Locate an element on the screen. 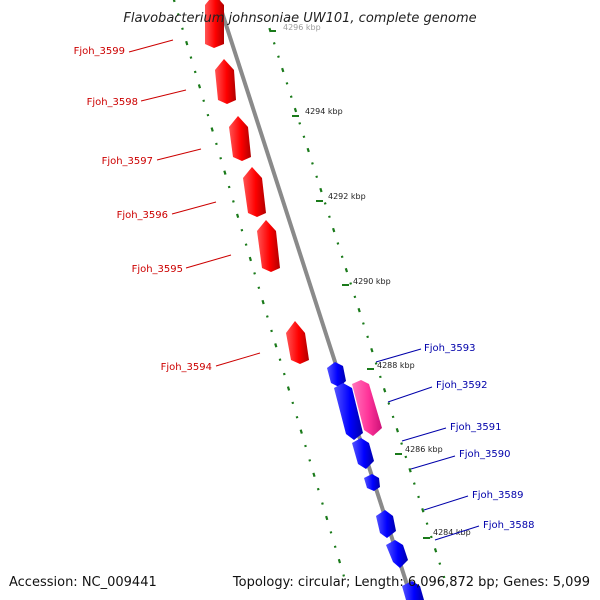 Image resolution: width=600 pixels, height=600 pixels. gene-fjoh-3593-arrow is located at coordinates (336, 374).